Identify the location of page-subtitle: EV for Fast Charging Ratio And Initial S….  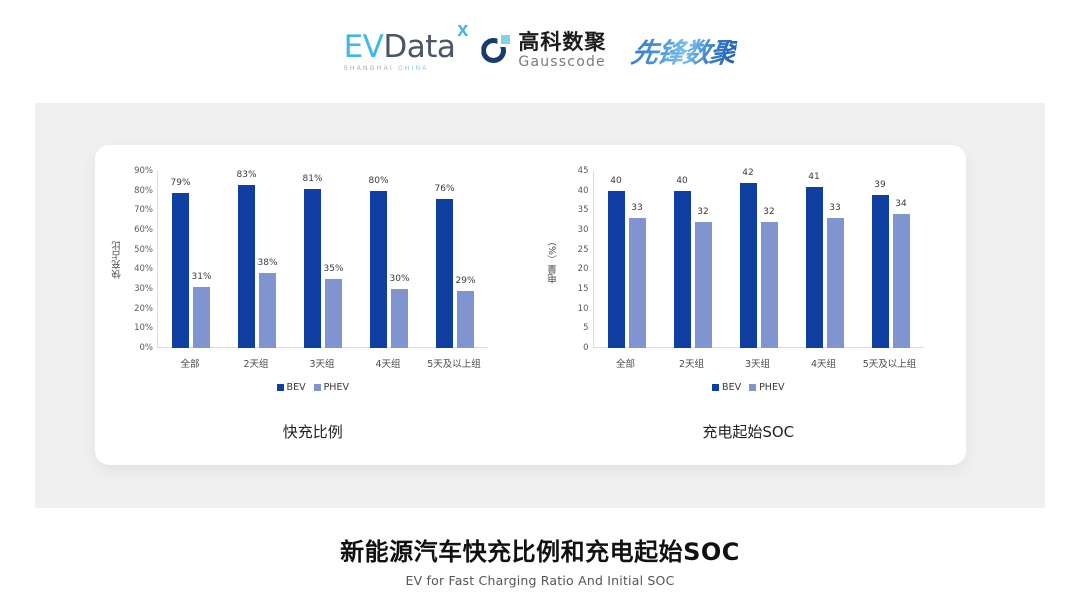
(540, 580).